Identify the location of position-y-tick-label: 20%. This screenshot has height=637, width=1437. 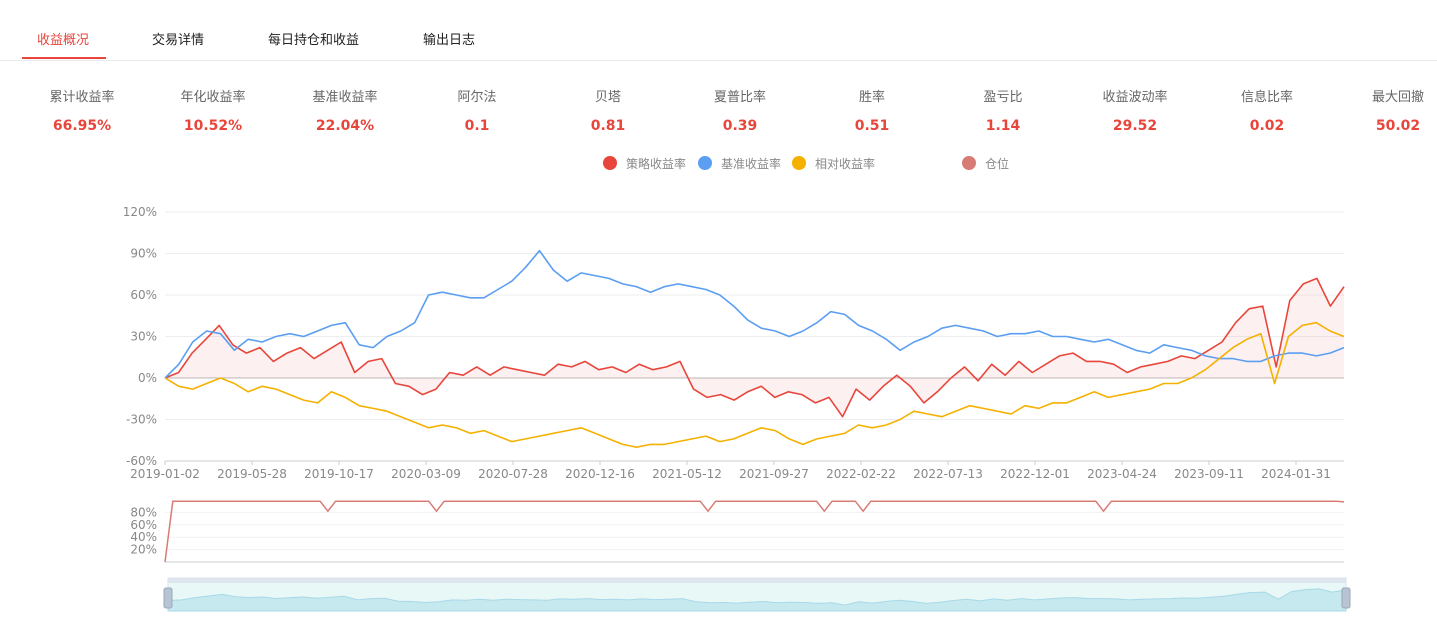
(143, 550).